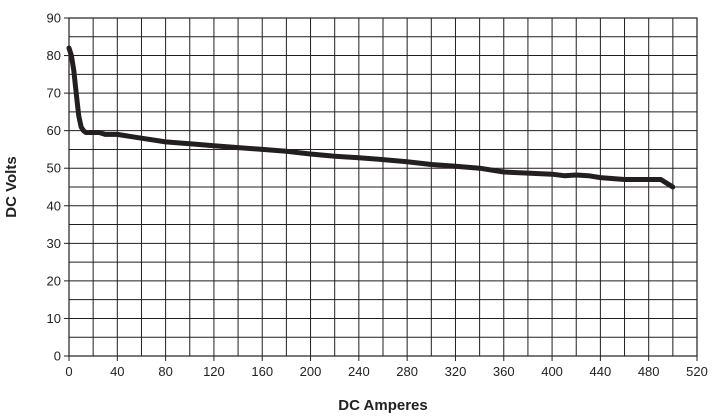 The image size is (720, 418). What do you see at coordinates (214, 371) in the screenshot?
I see `x-tick-label: 120` at bounding box center [214, 371].